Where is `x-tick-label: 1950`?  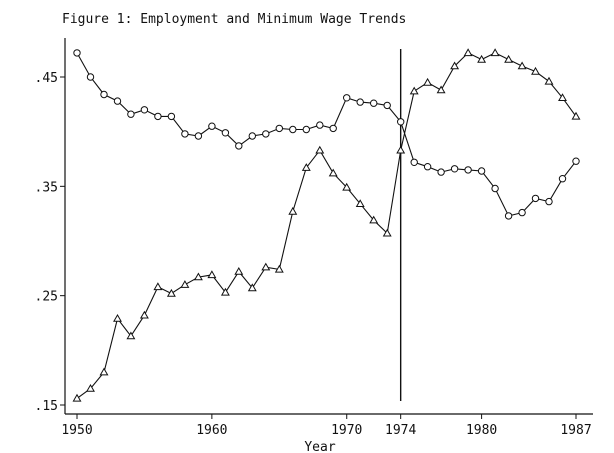 x-tick-label: 1950 is located at coordinates (76, 430).